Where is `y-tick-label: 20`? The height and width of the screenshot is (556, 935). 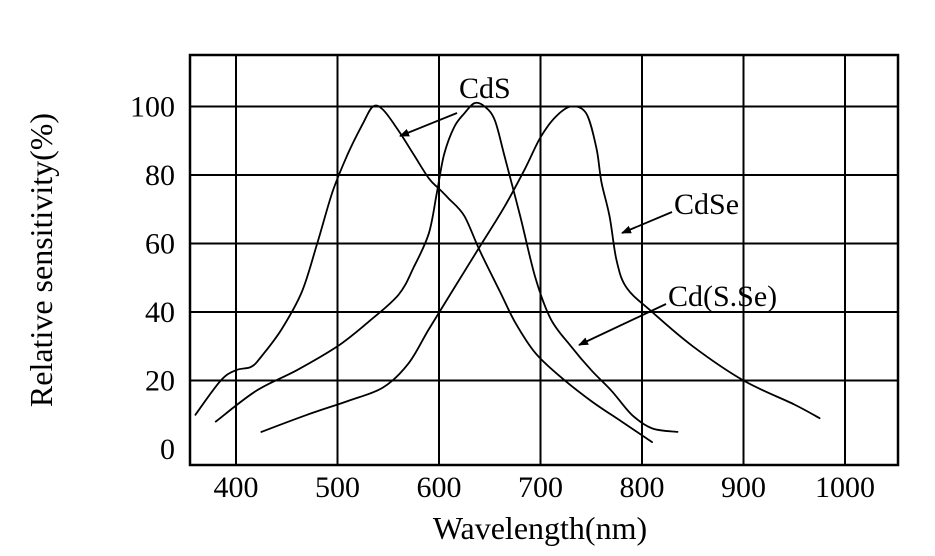
y-tick-label: 20 is located at coordinates (160, 381).